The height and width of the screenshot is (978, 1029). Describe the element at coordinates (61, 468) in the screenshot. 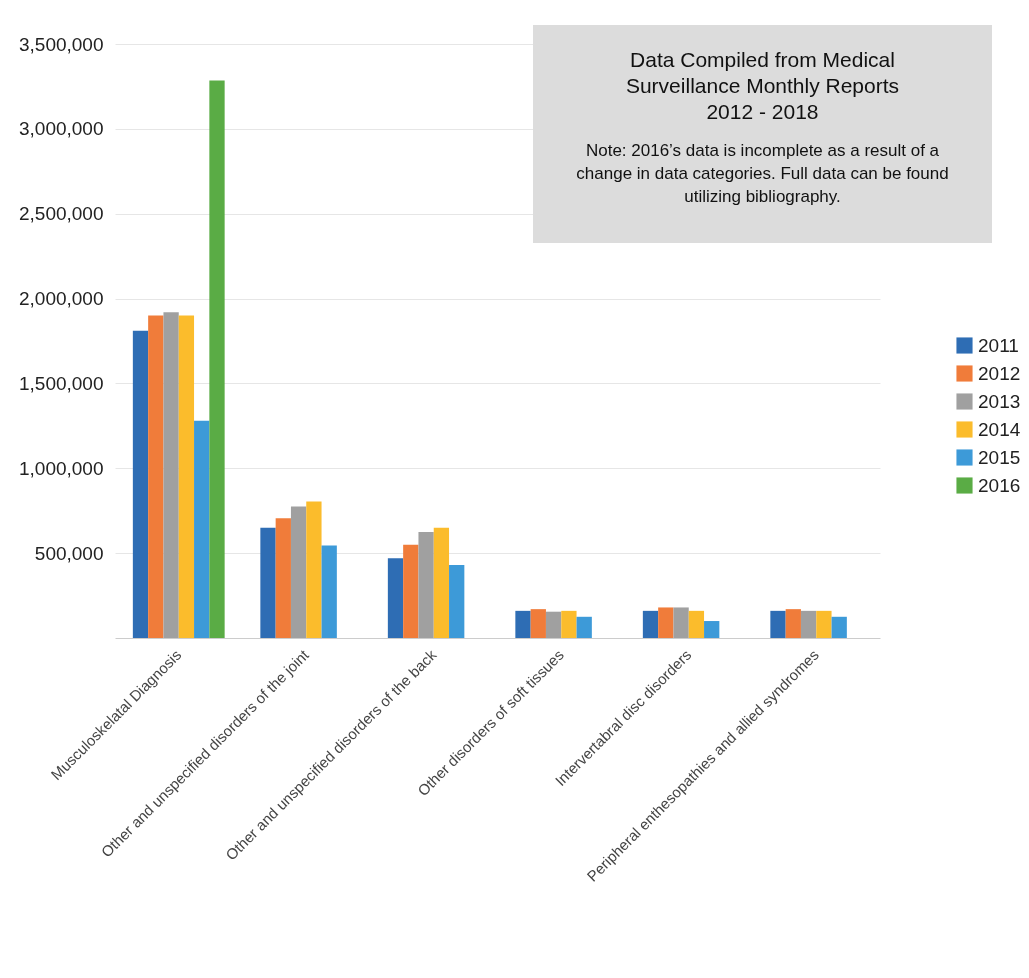

I see `y-tick-label: 1,000,000` at that location.